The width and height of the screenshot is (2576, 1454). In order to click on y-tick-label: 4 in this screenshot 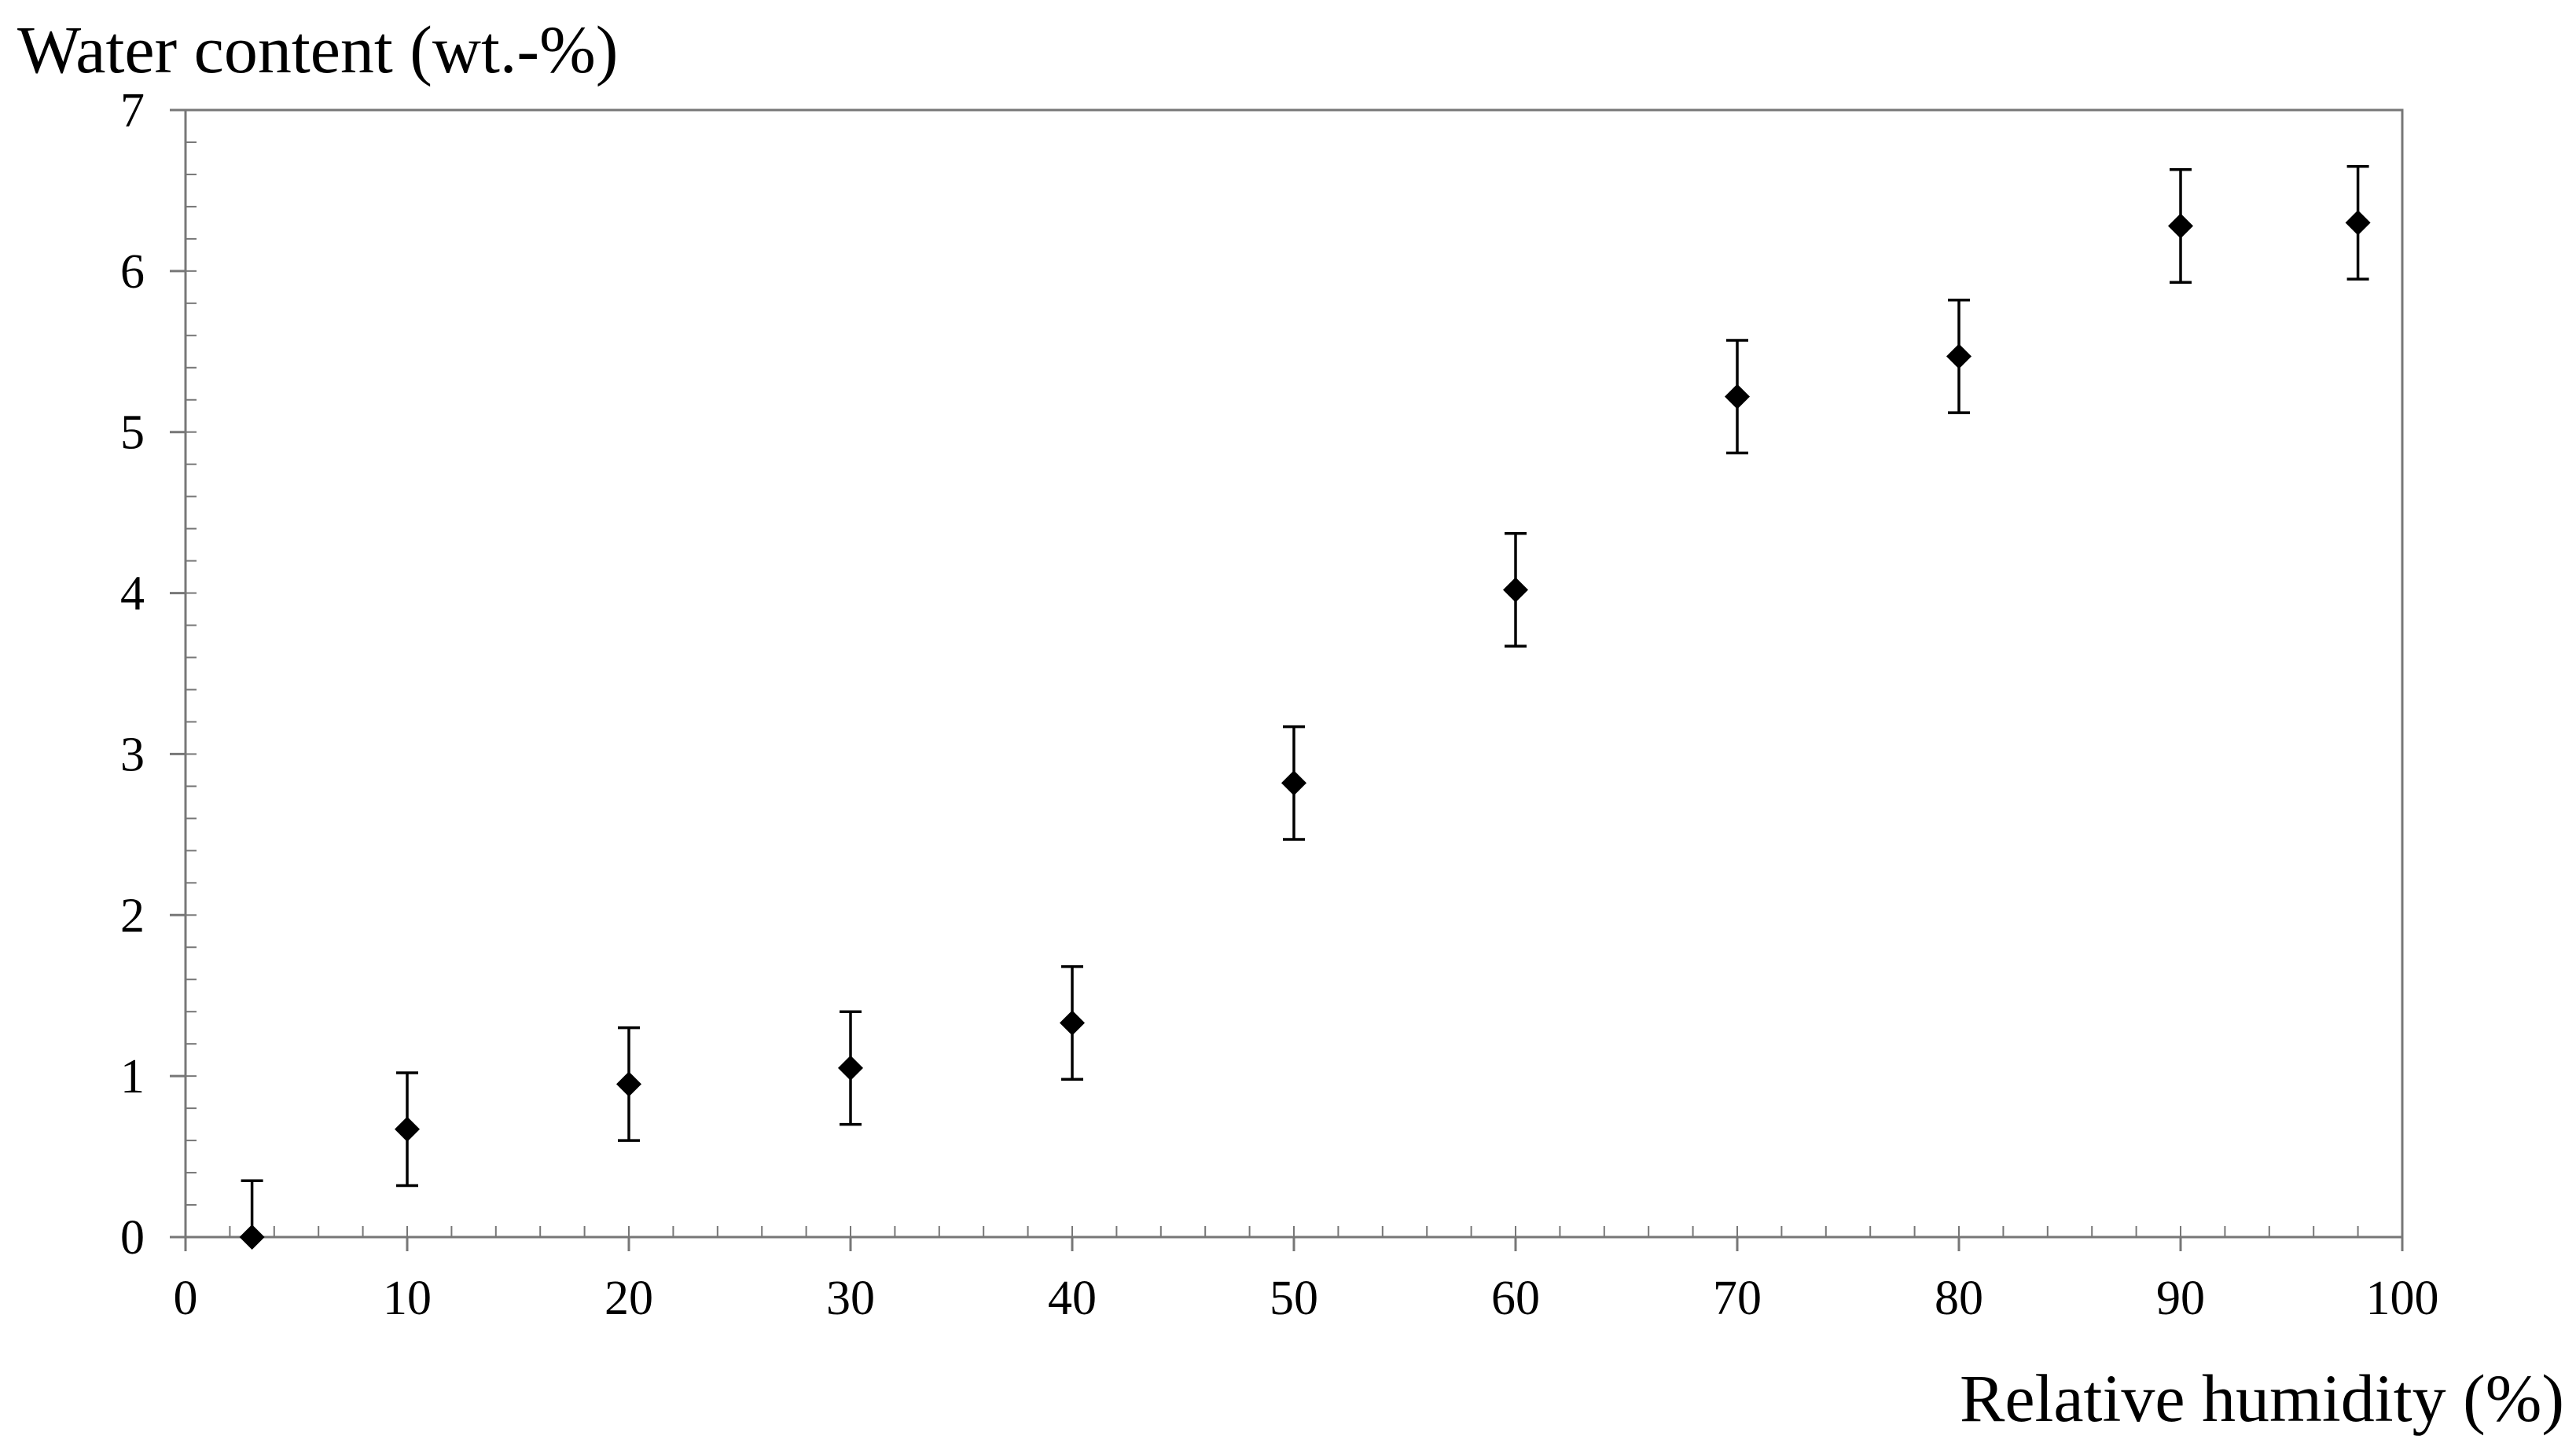, I will do `click(132, 594)`.